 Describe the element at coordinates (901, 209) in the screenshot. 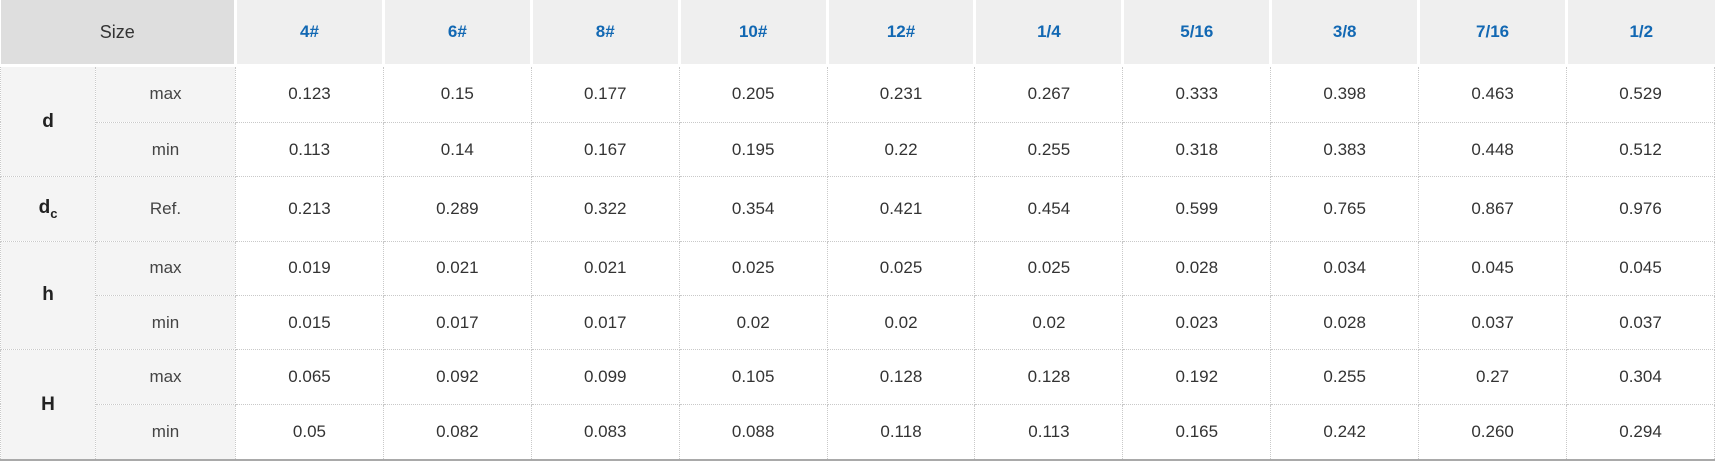

I see `value-cell: 0.421` at that location.